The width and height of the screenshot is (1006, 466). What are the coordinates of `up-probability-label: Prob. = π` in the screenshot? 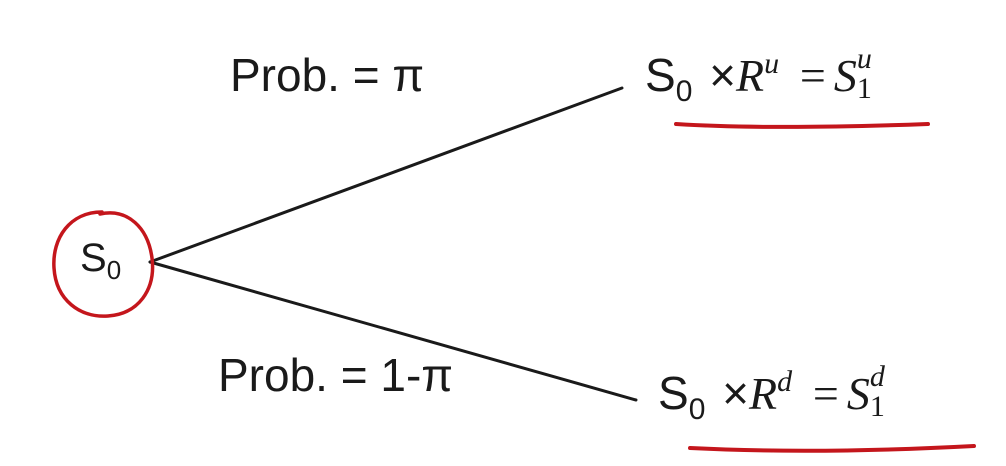 It's located at (327, 75).